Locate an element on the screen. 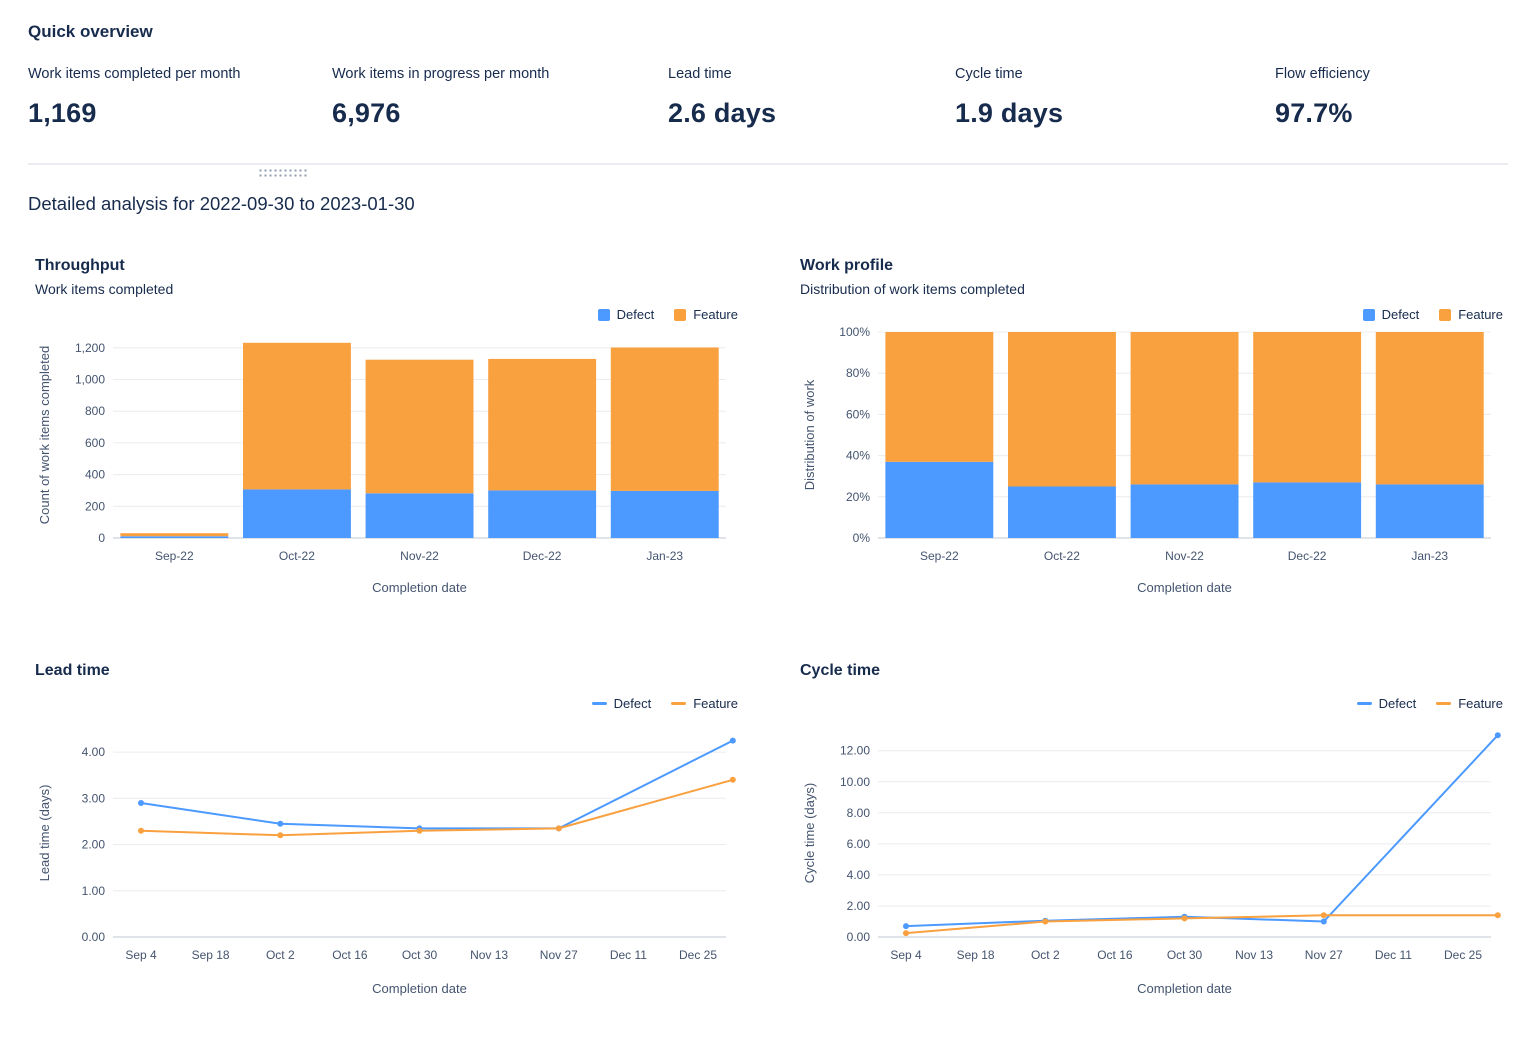 The width and height of the screenshot is (1536, 1044). kpi-flow-efficiency: Flow efficiency 97.7% is located at coordinates (1391, 97).